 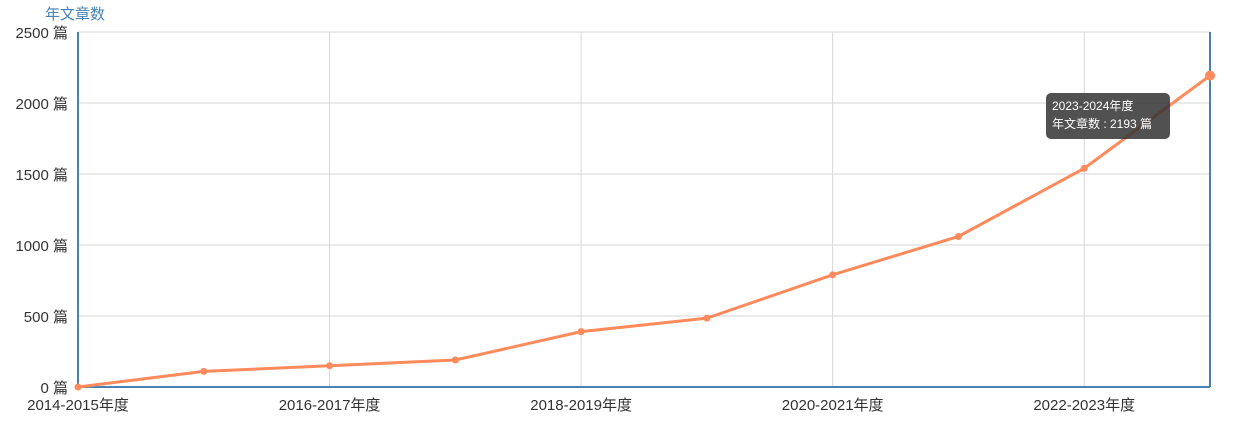 I want to click on x-tick-label: 2022-2023年度, so click(x=1084, y=405).